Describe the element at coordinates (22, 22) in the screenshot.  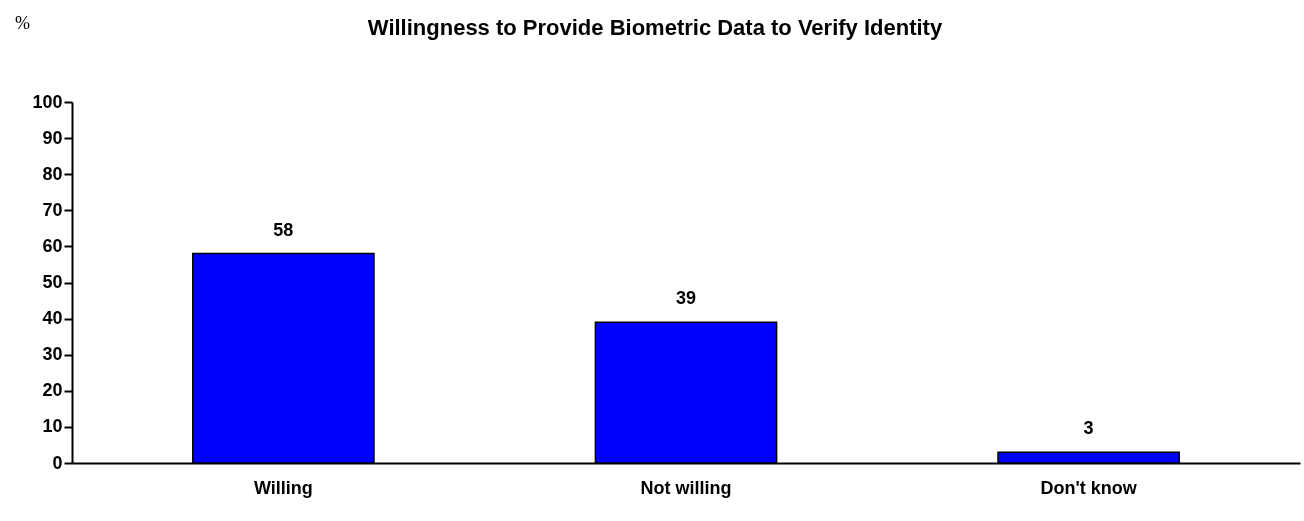
I see `y-axis-title: %` at that location.